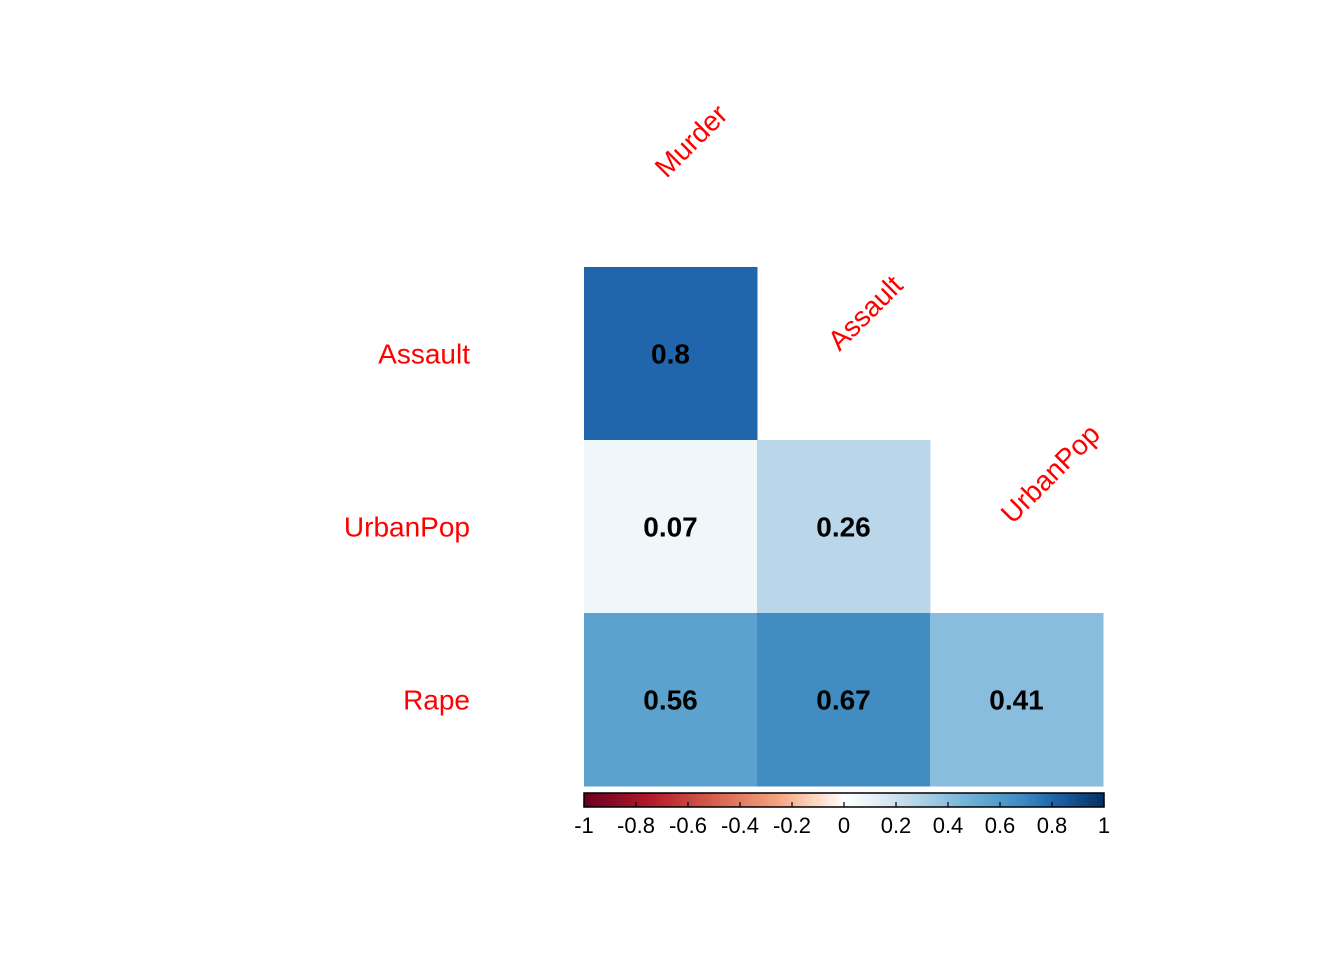  I want to click on colorbar-tick-label: -0.8, so click(636, 825).